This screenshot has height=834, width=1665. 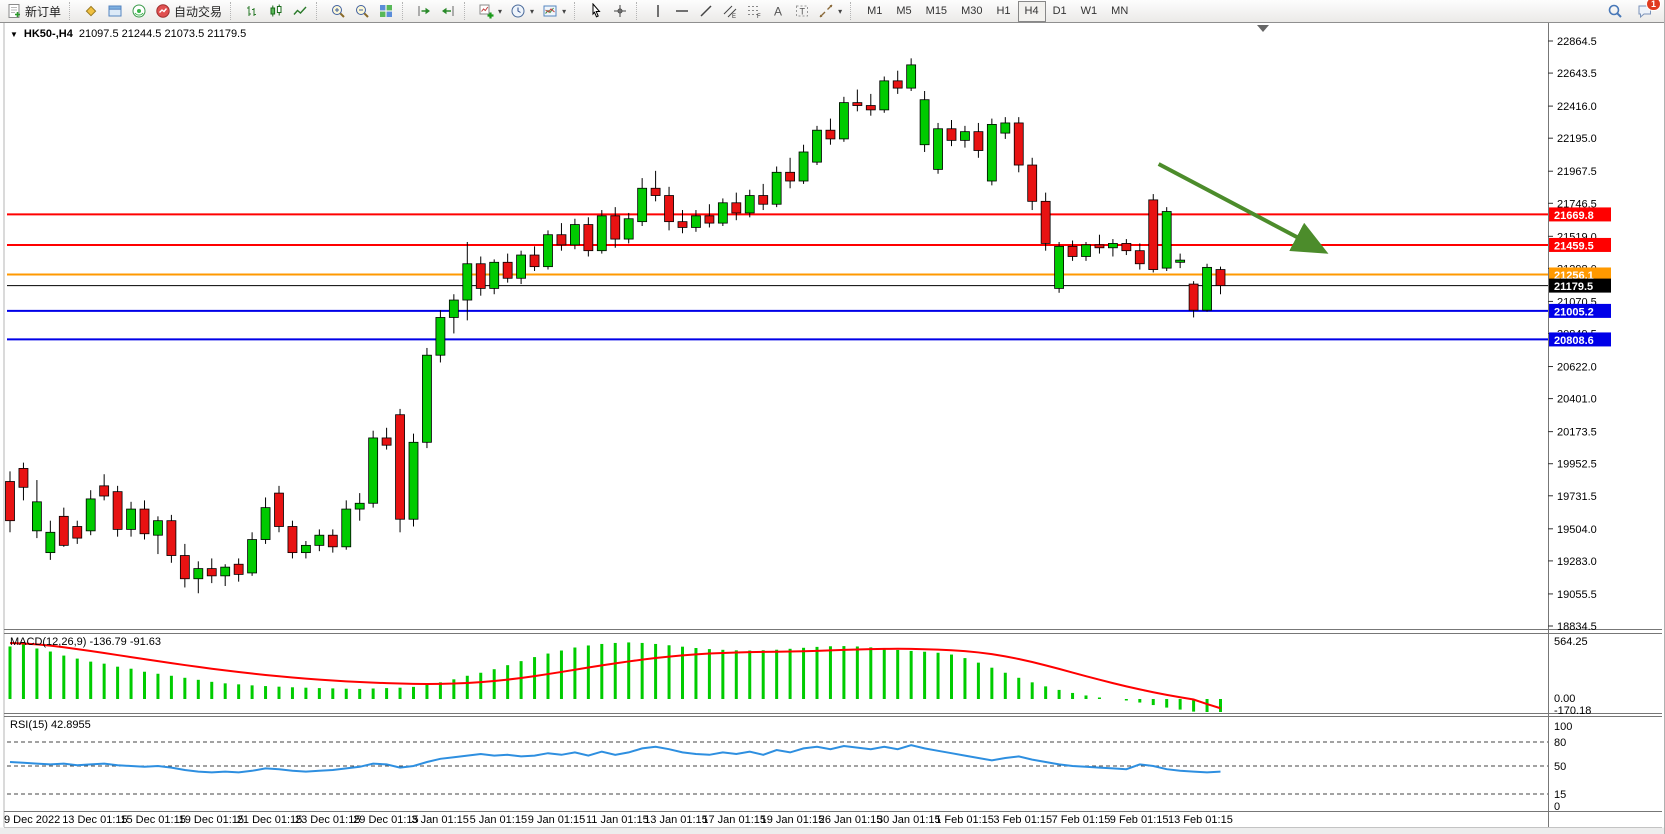 What do you see at coordinates (1577, 107) in the screenshot?
I see `price-tick-label: 22416.0` at bounding box center [1577, 107].